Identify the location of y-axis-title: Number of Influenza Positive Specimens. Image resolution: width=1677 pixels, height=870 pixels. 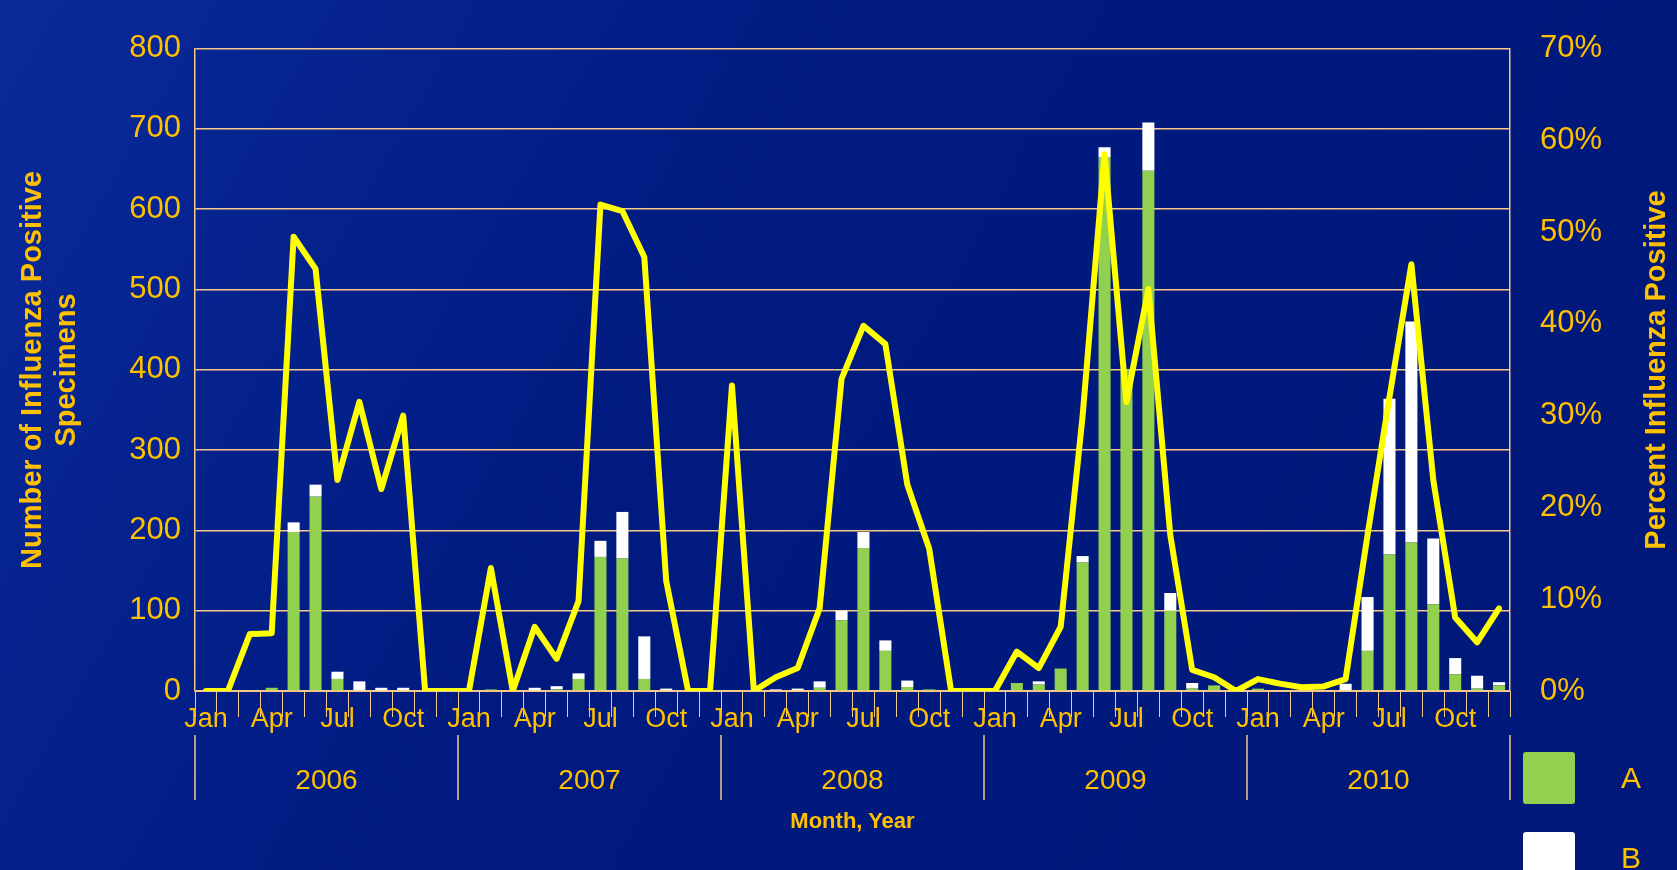
(48, 370).